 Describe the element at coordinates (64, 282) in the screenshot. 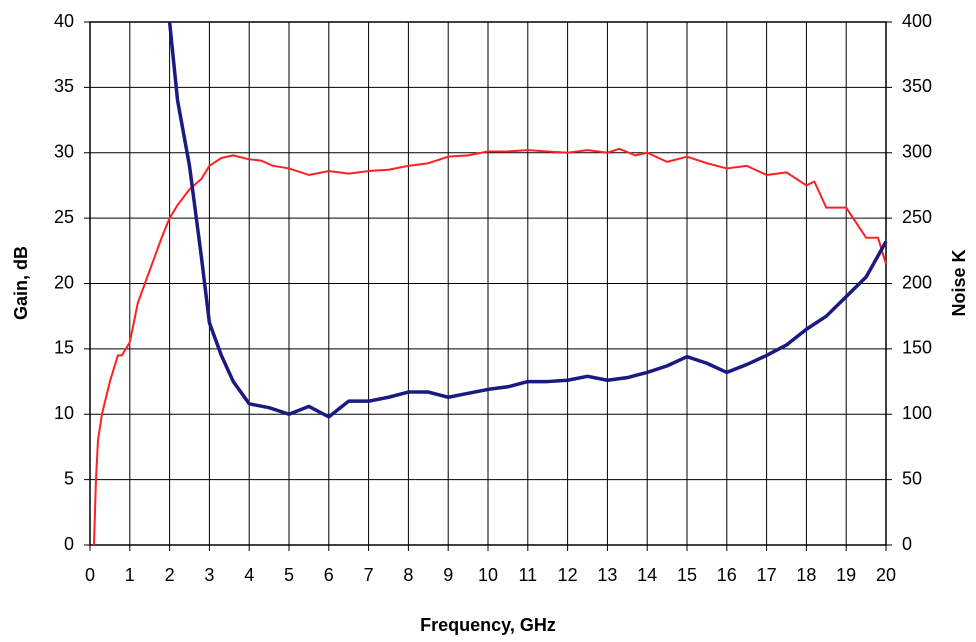

I see `y-tick-label: 20` at that location.